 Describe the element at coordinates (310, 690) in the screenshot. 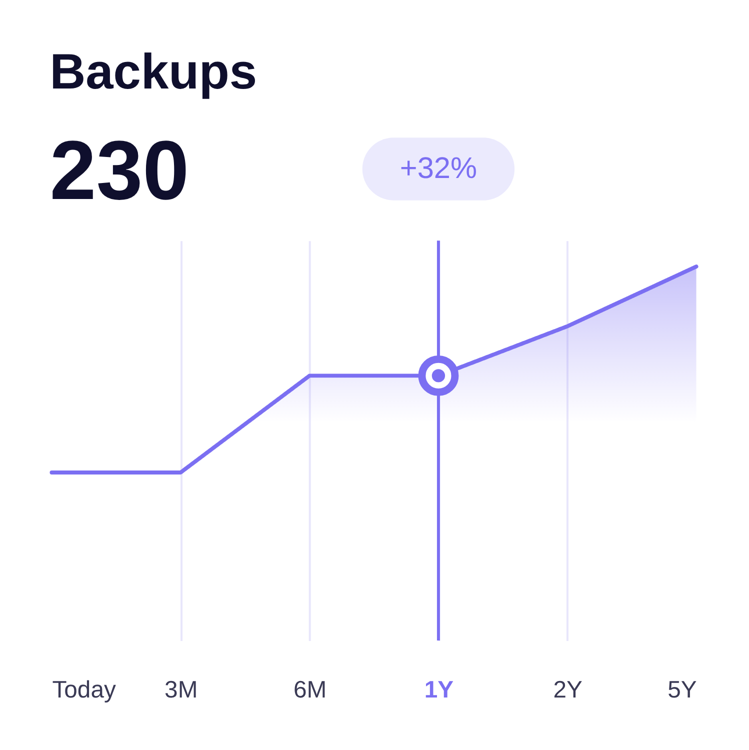

I see `x-tick-label: 6M` at that location.